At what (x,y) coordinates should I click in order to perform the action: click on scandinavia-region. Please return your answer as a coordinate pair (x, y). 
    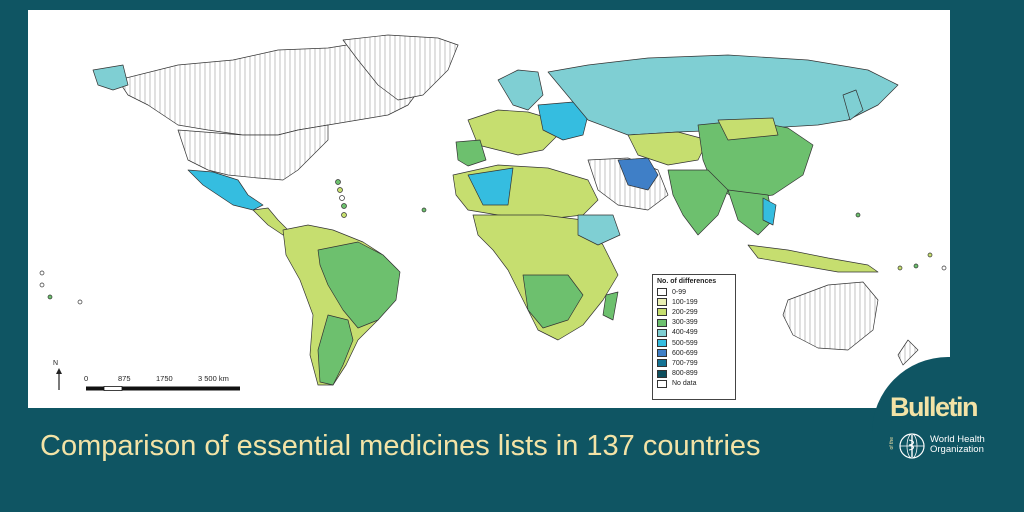
    Looking at the image, I should click on (520, 90).